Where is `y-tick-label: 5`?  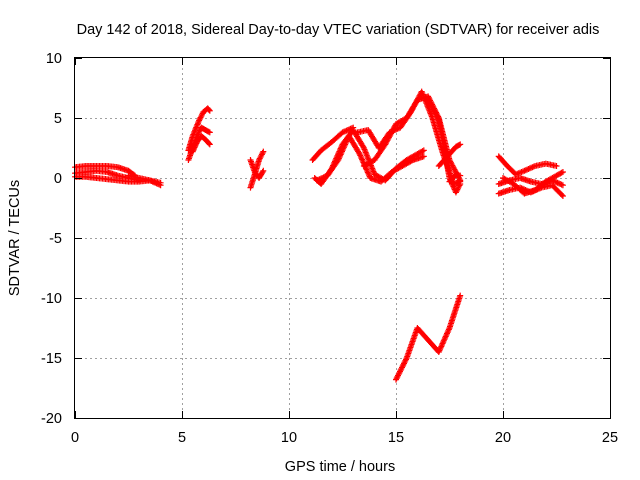
y-tick-label: 5 is located at coordinates (58, 119).